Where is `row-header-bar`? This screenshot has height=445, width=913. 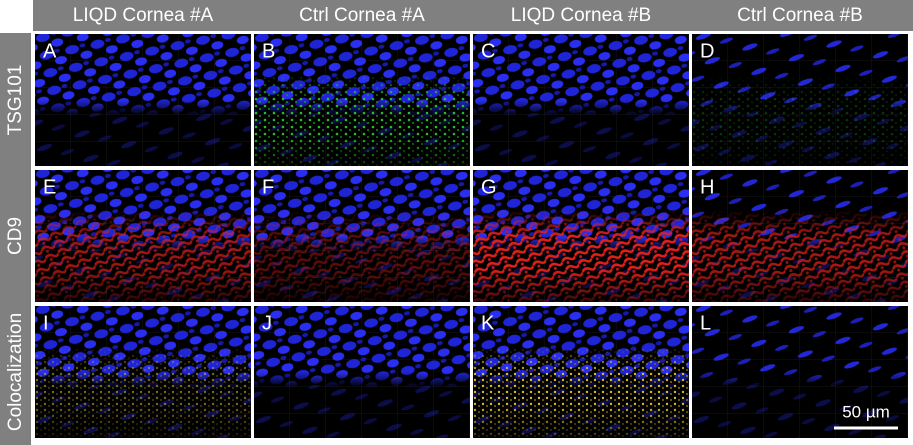 row-header-bar is located at coordinates (15, 239).